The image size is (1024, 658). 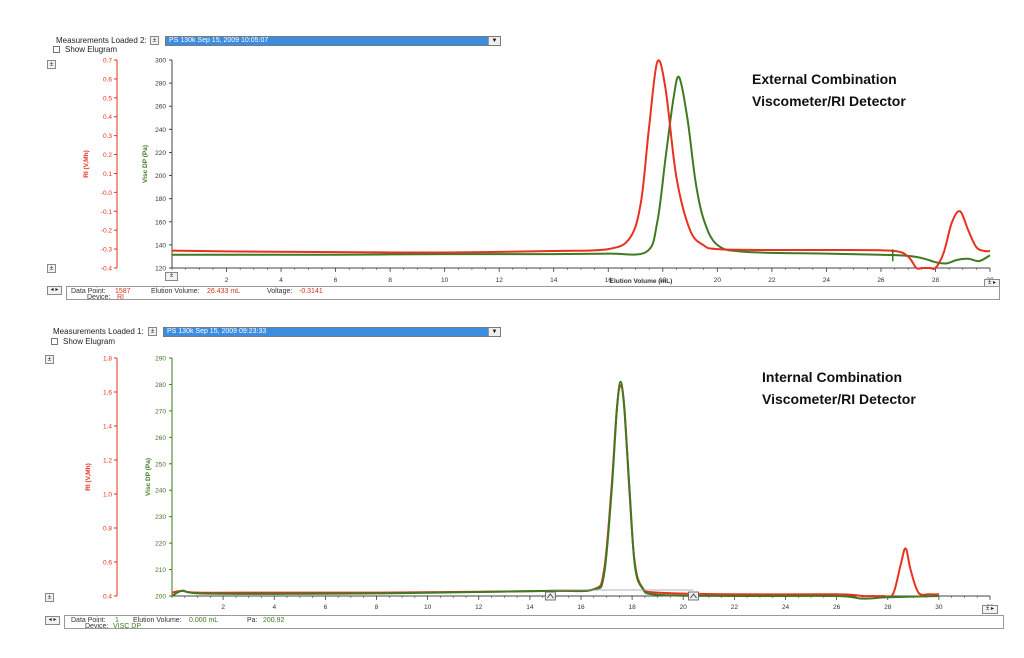 I want to click on measurement-select: PS 130k Sep 15, 2009 10:05:07 ▼, so click(x=333, y=41).